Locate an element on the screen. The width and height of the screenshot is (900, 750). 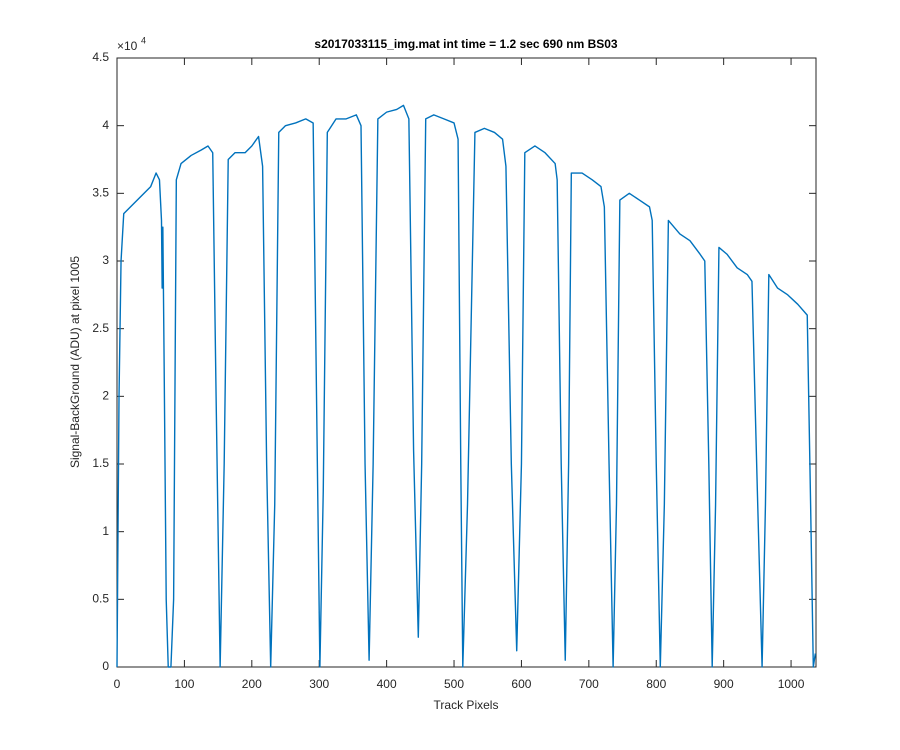
y-tick-label: 4.5 is located at coordinates (100, 57).